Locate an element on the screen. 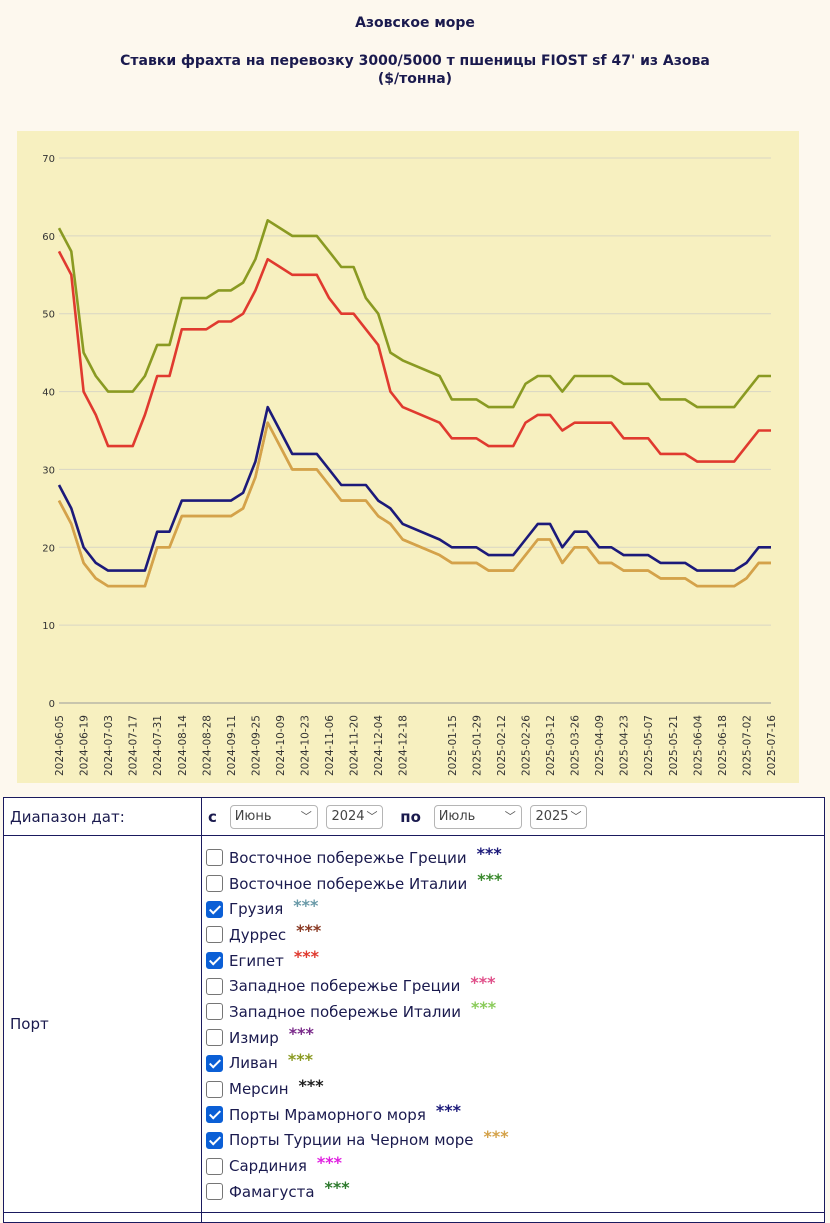 The width and height of the screenshot is (830, 1223). port-item: Порты Турции на Черном море *** is located at coordinates (514, 1140).